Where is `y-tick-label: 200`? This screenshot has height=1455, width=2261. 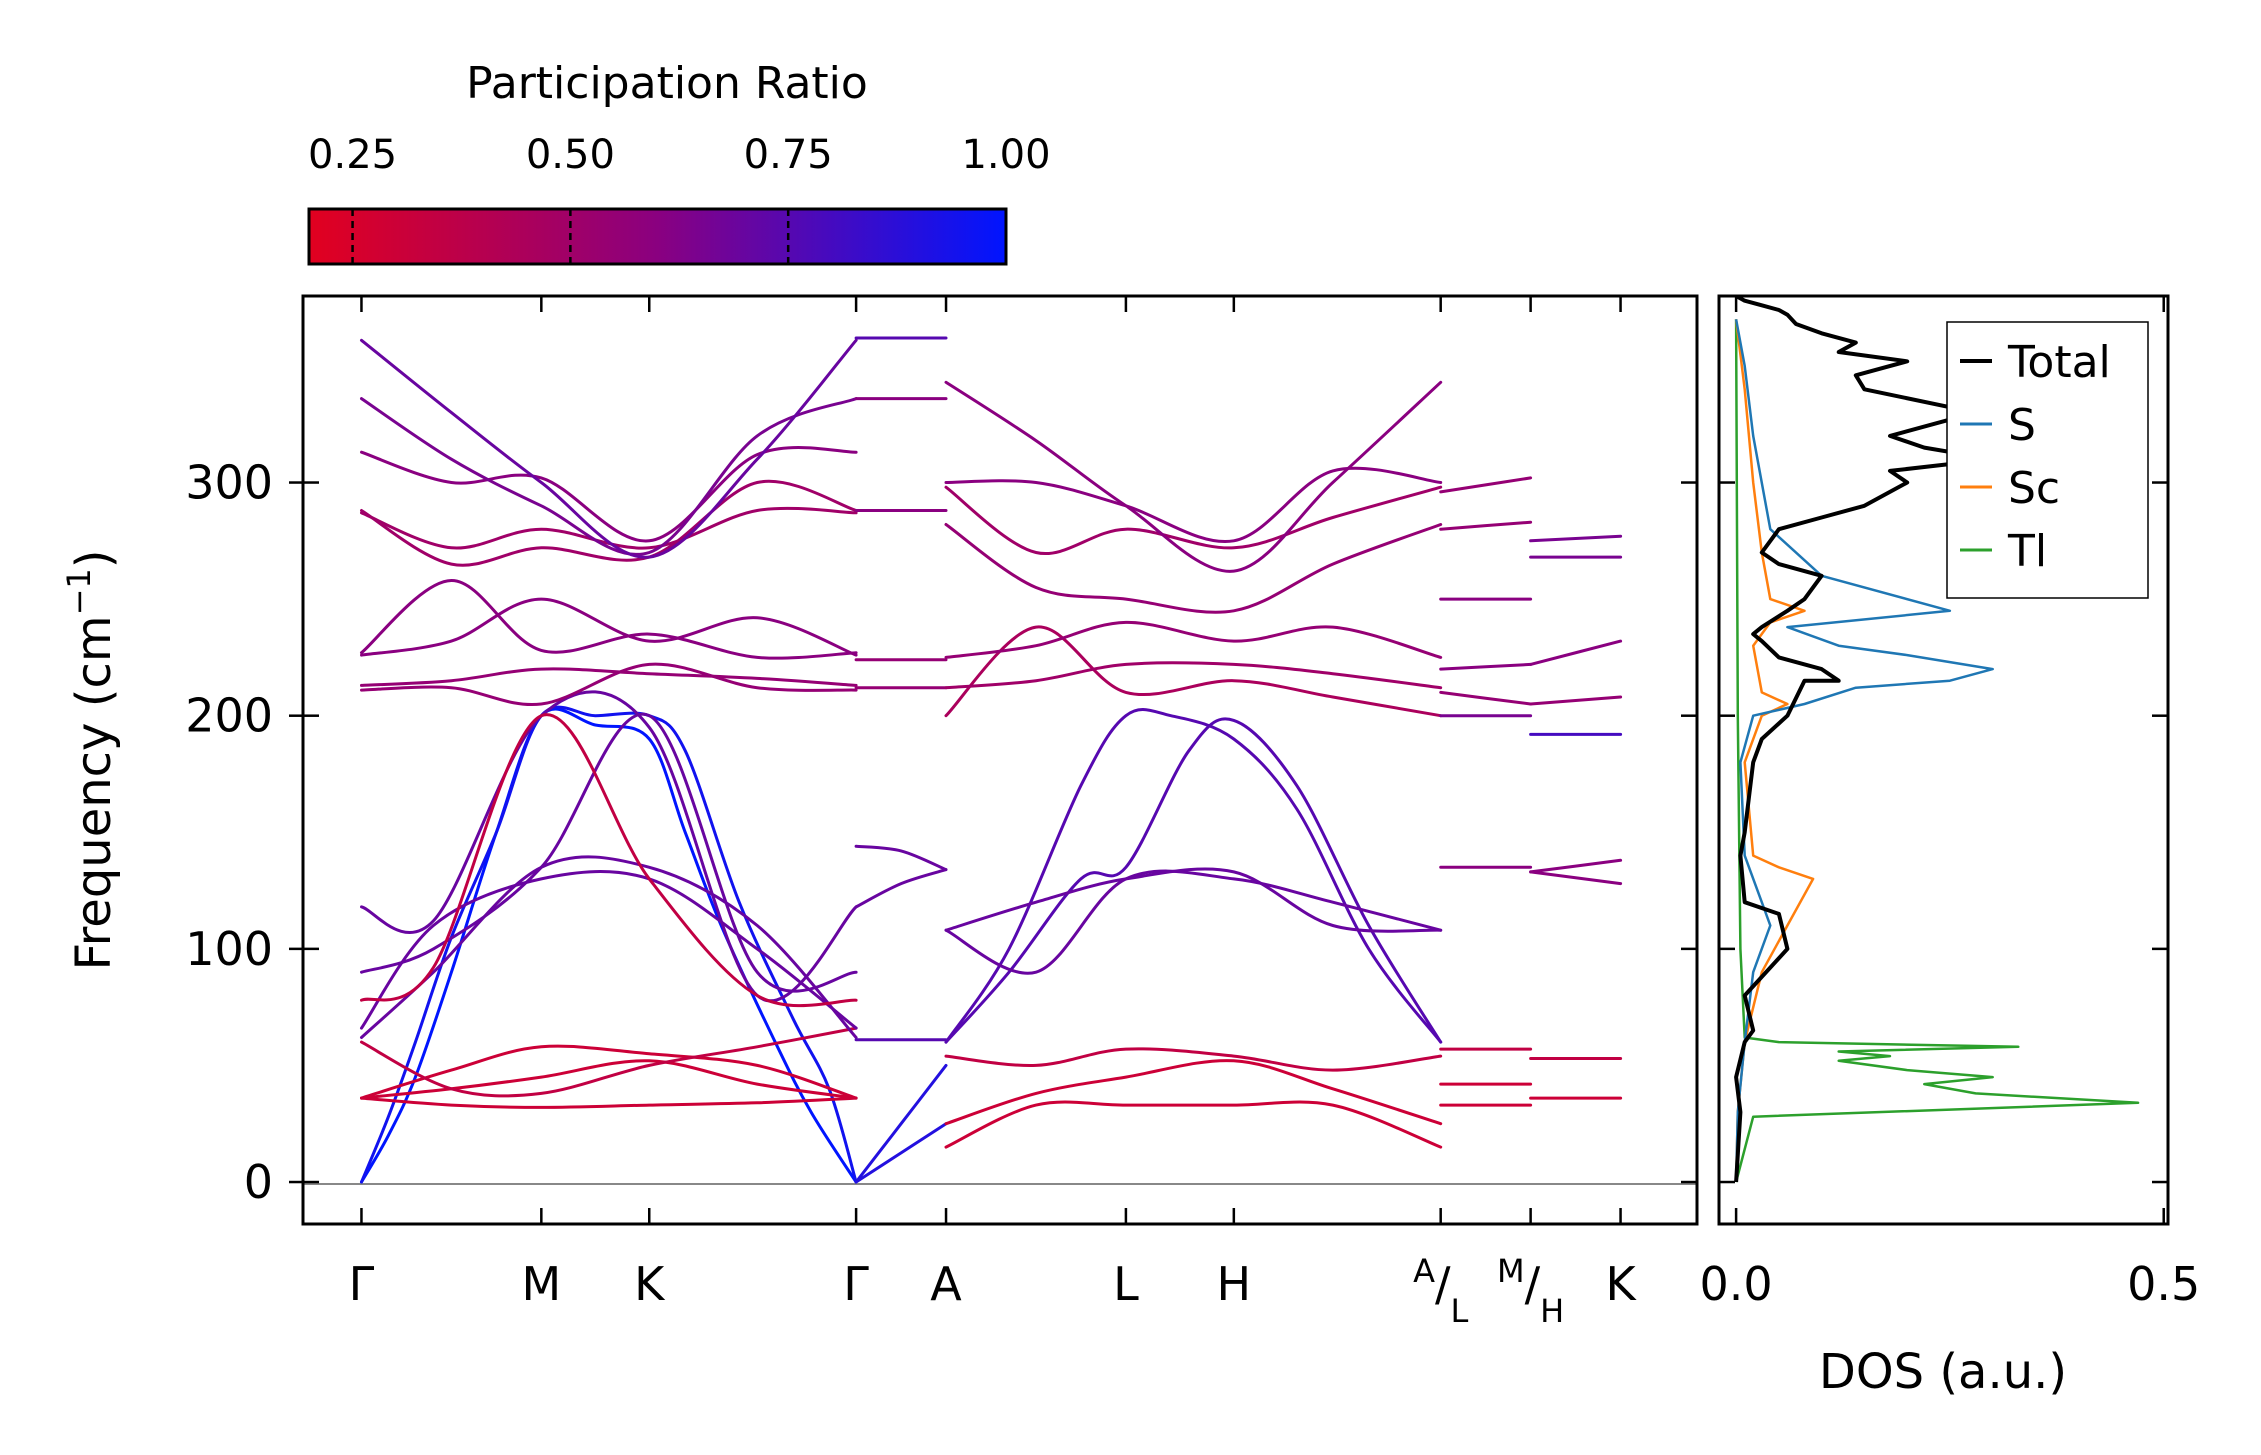 y-tick-label: 200 is located at coordinates (229, 716).